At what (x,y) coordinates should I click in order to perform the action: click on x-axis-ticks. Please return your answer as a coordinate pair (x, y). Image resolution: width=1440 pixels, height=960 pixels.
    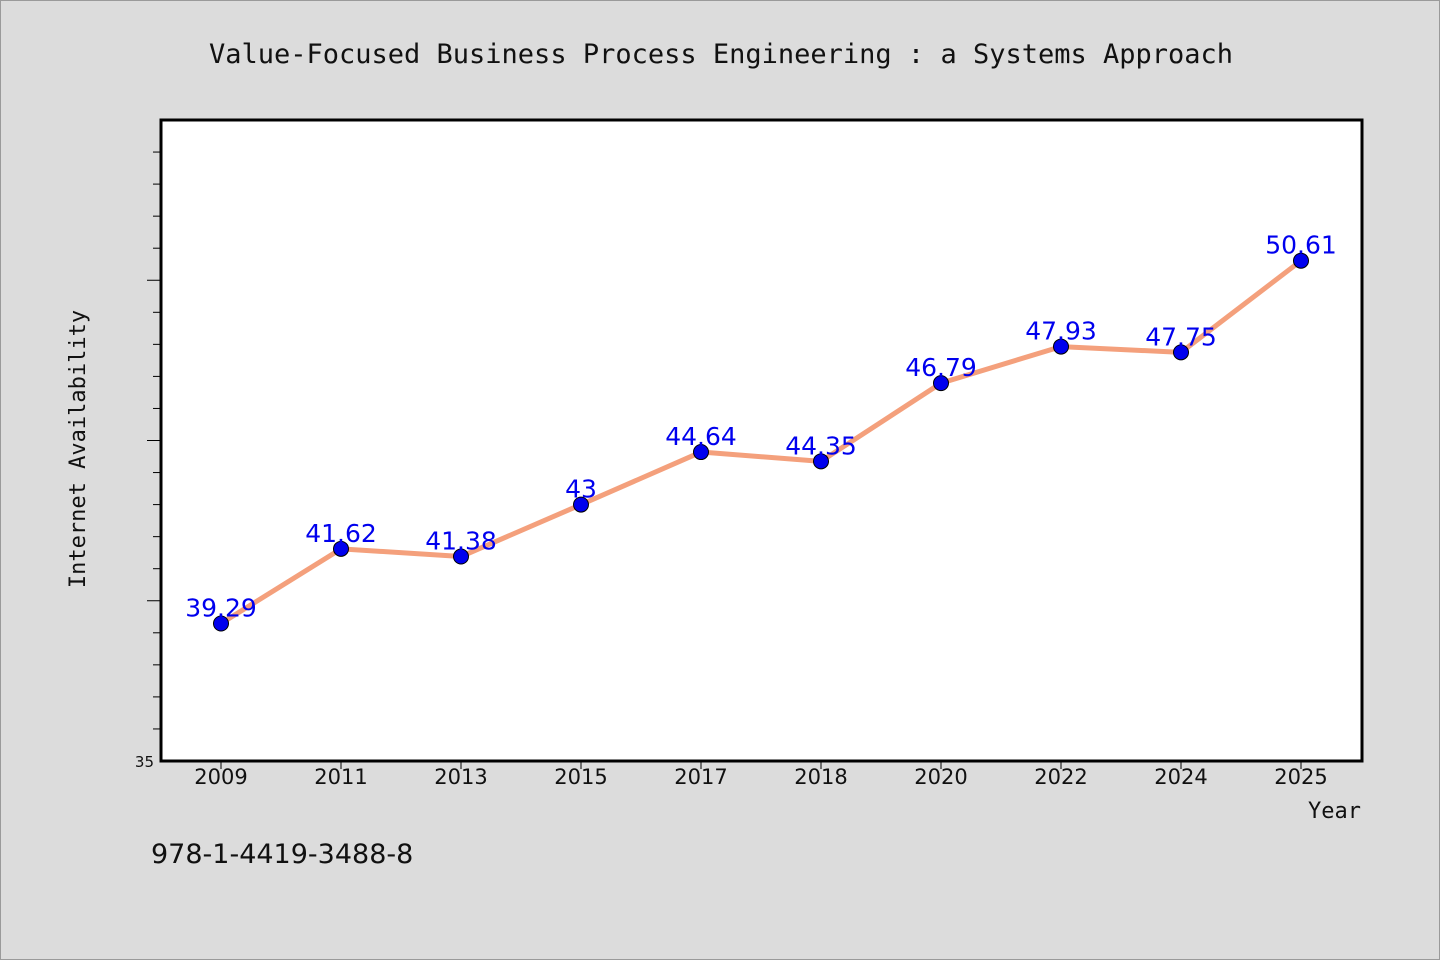
    Looking at the image, I should click on (761, 765).